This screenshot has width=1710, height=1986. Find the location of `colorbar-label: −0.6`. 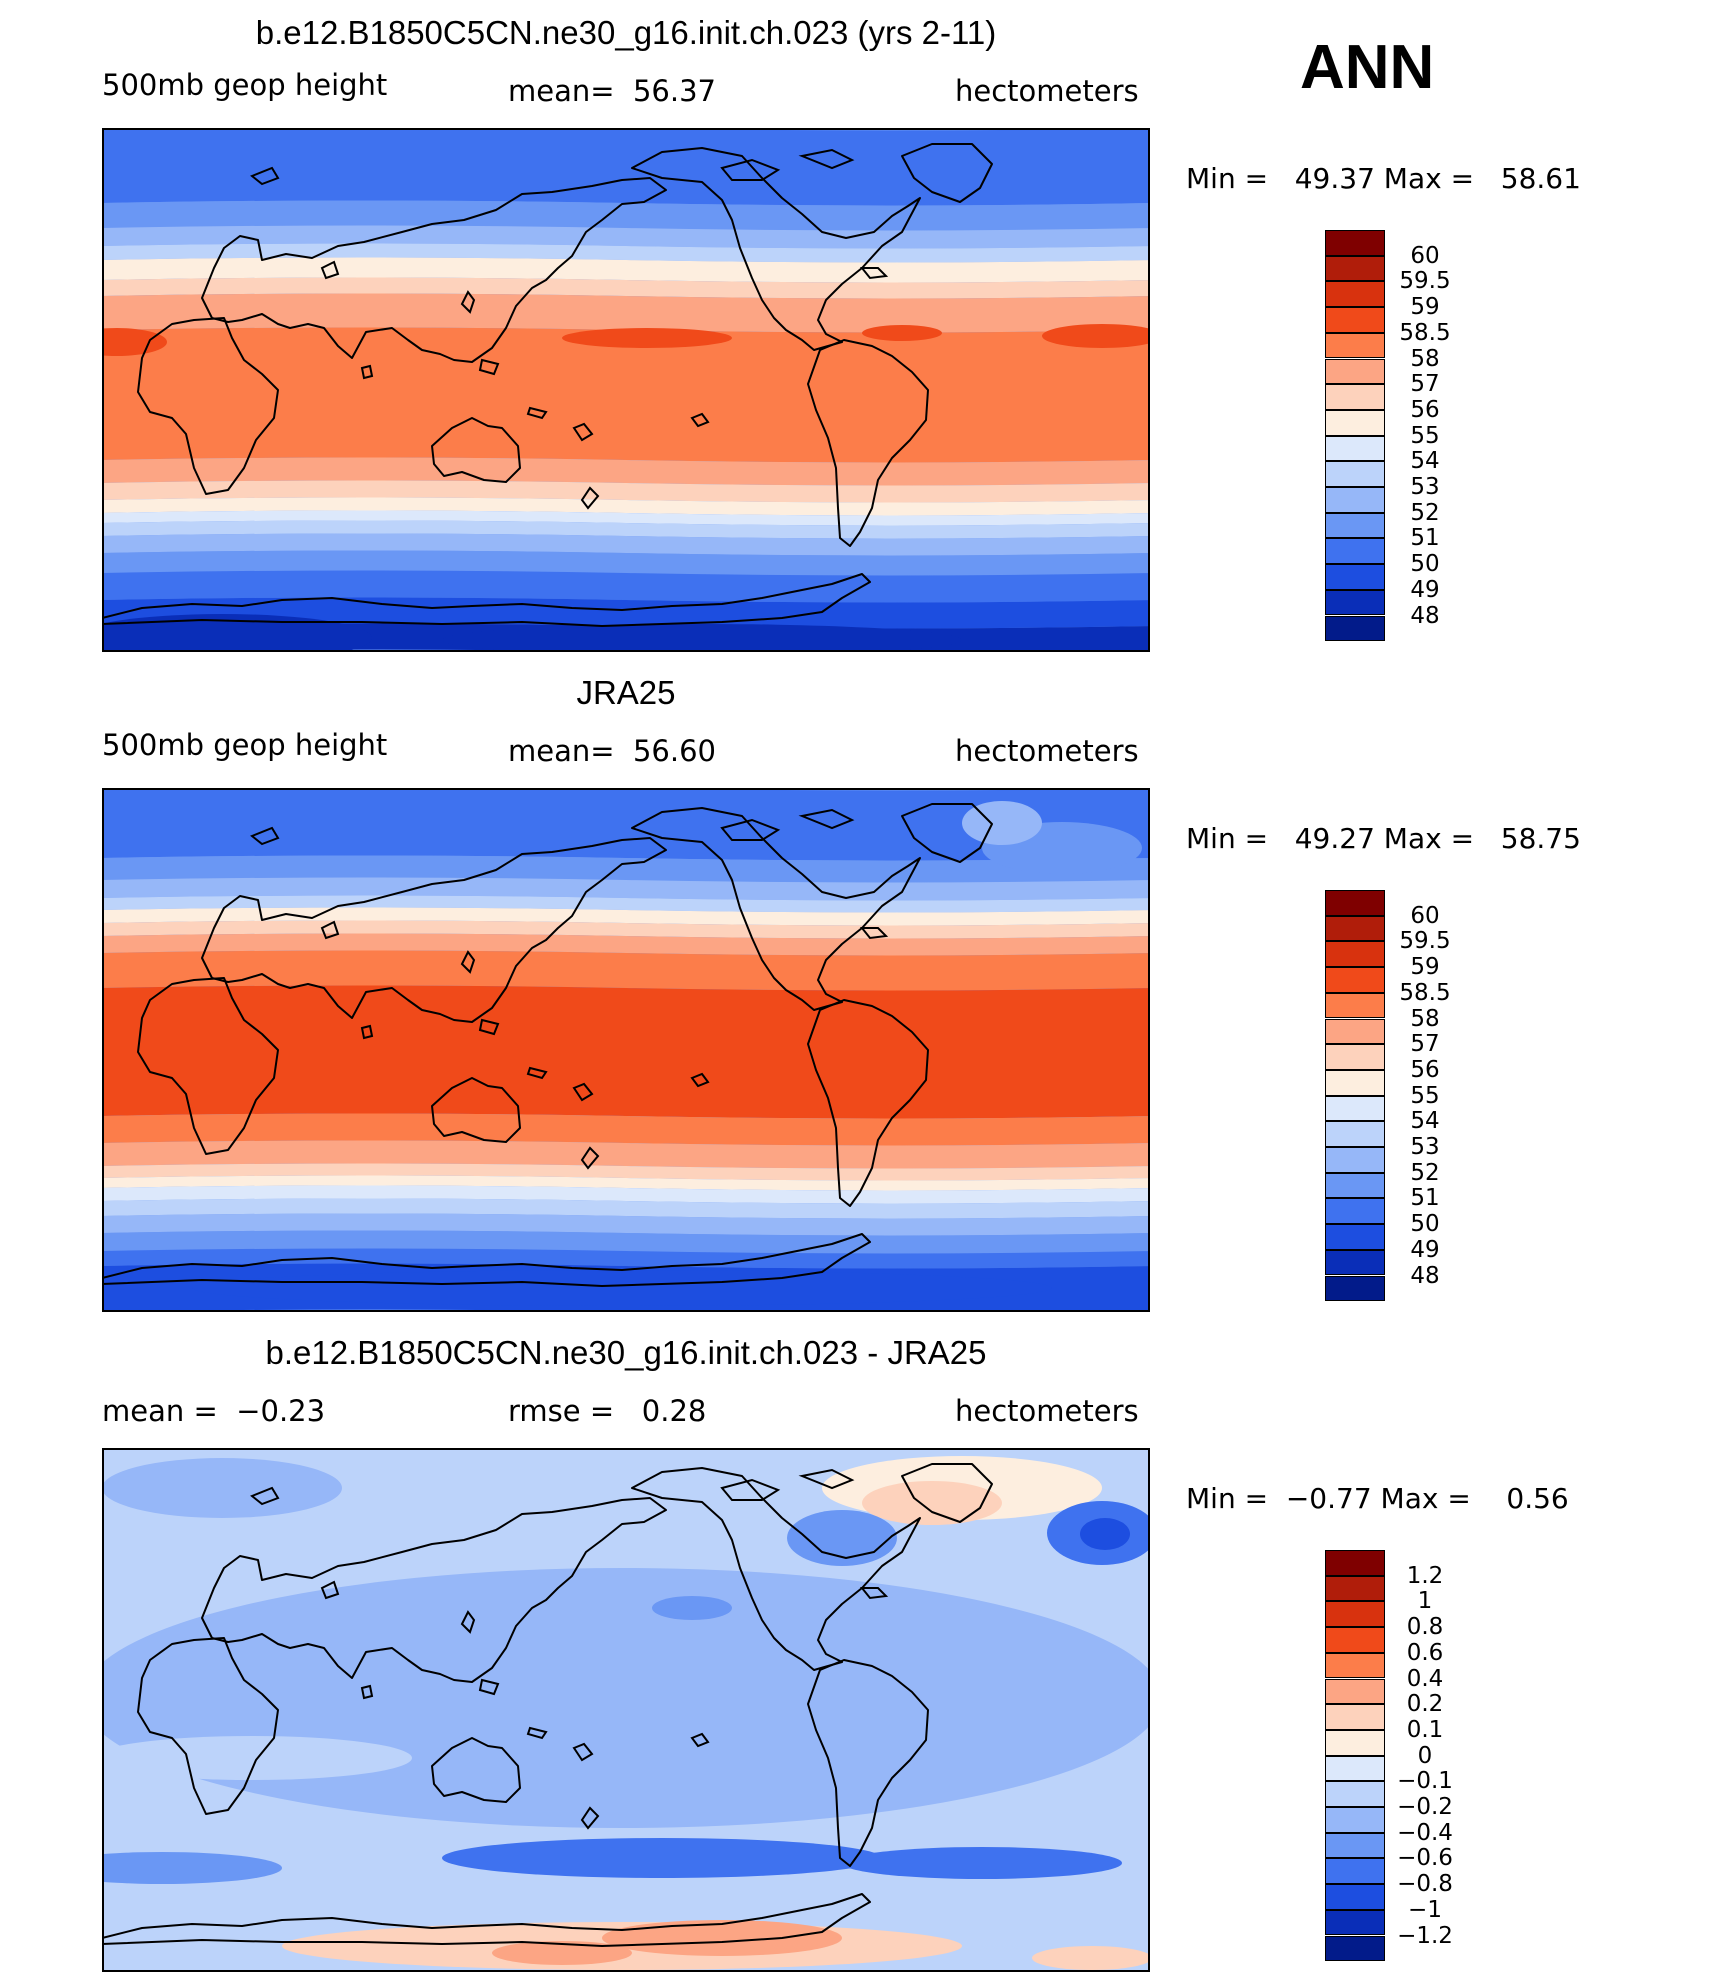

colorbar-label: −0.6 is located at coordinates (1425, 1858).